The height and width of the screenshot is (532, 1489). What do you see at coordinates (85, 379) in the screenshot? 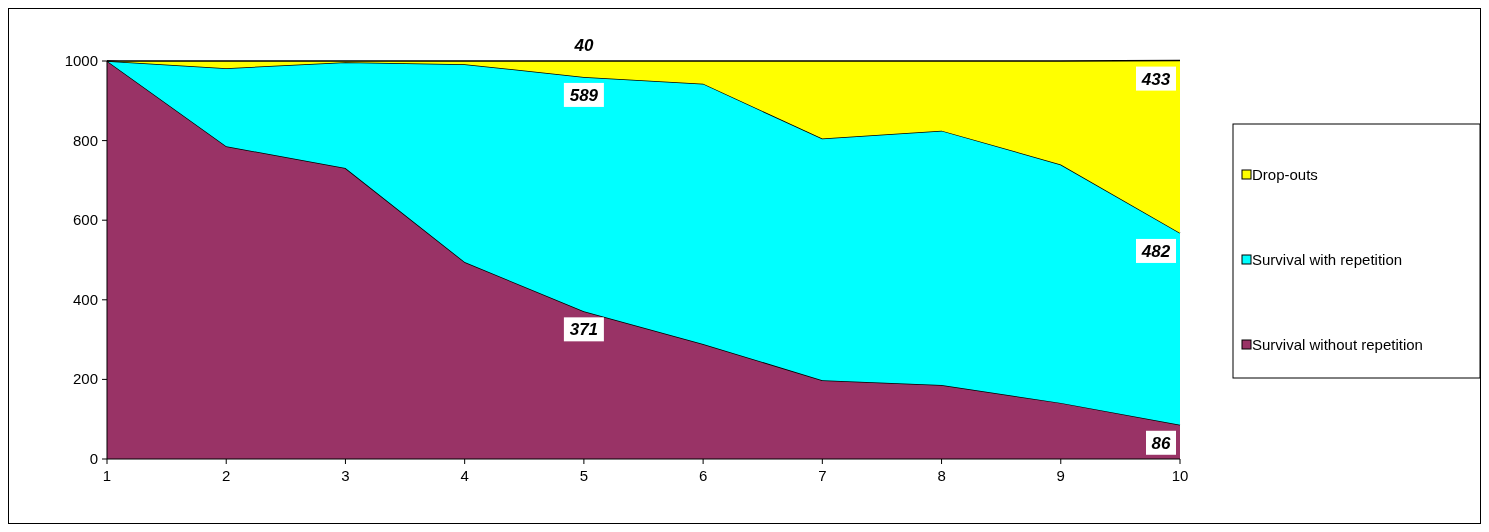
I see `y-tick-label: 200` at bounding box center [85, 379].